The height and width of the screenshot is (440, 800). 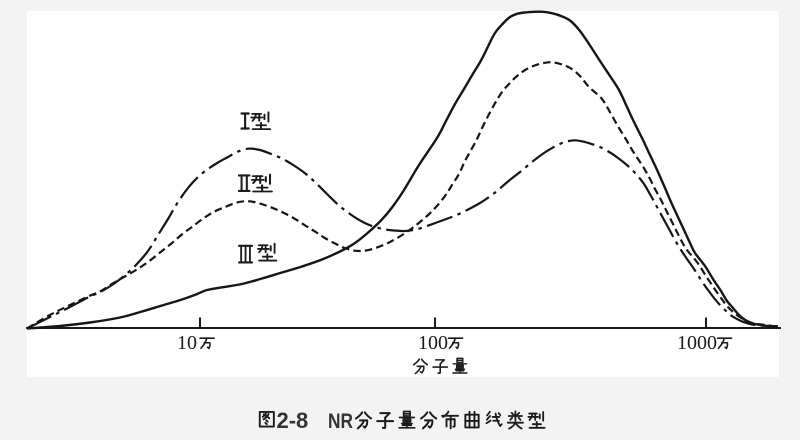 What do you see at coordinates (433, 343) in the screenshot?
I see `svg-text: 100` at bounding box center [433, 343].